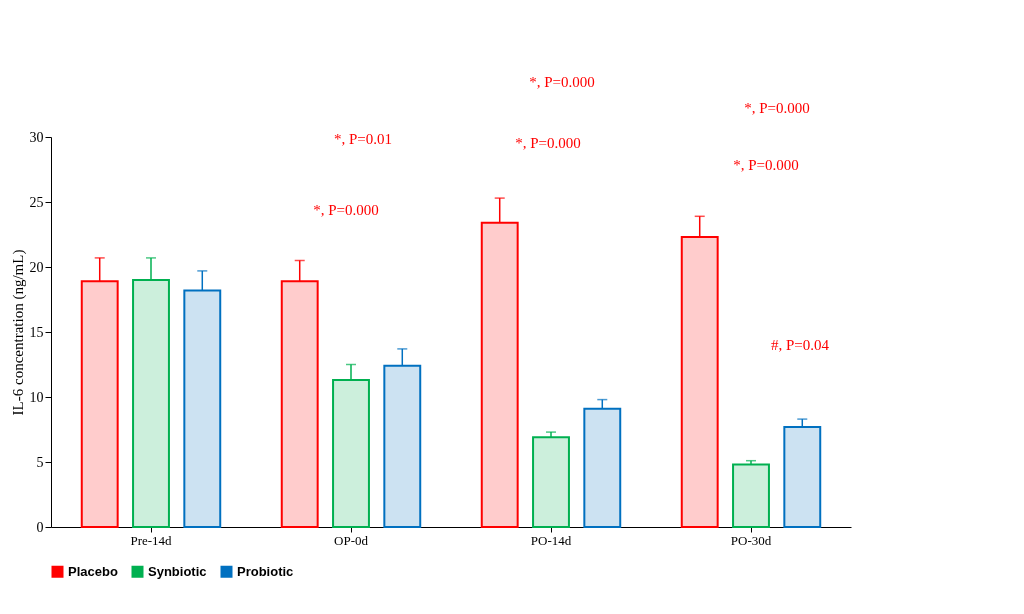  What do you see at coordinates (36, 202) in the screenshot?
I see `y-tick-label: 25` at bounding box center [36, 202].